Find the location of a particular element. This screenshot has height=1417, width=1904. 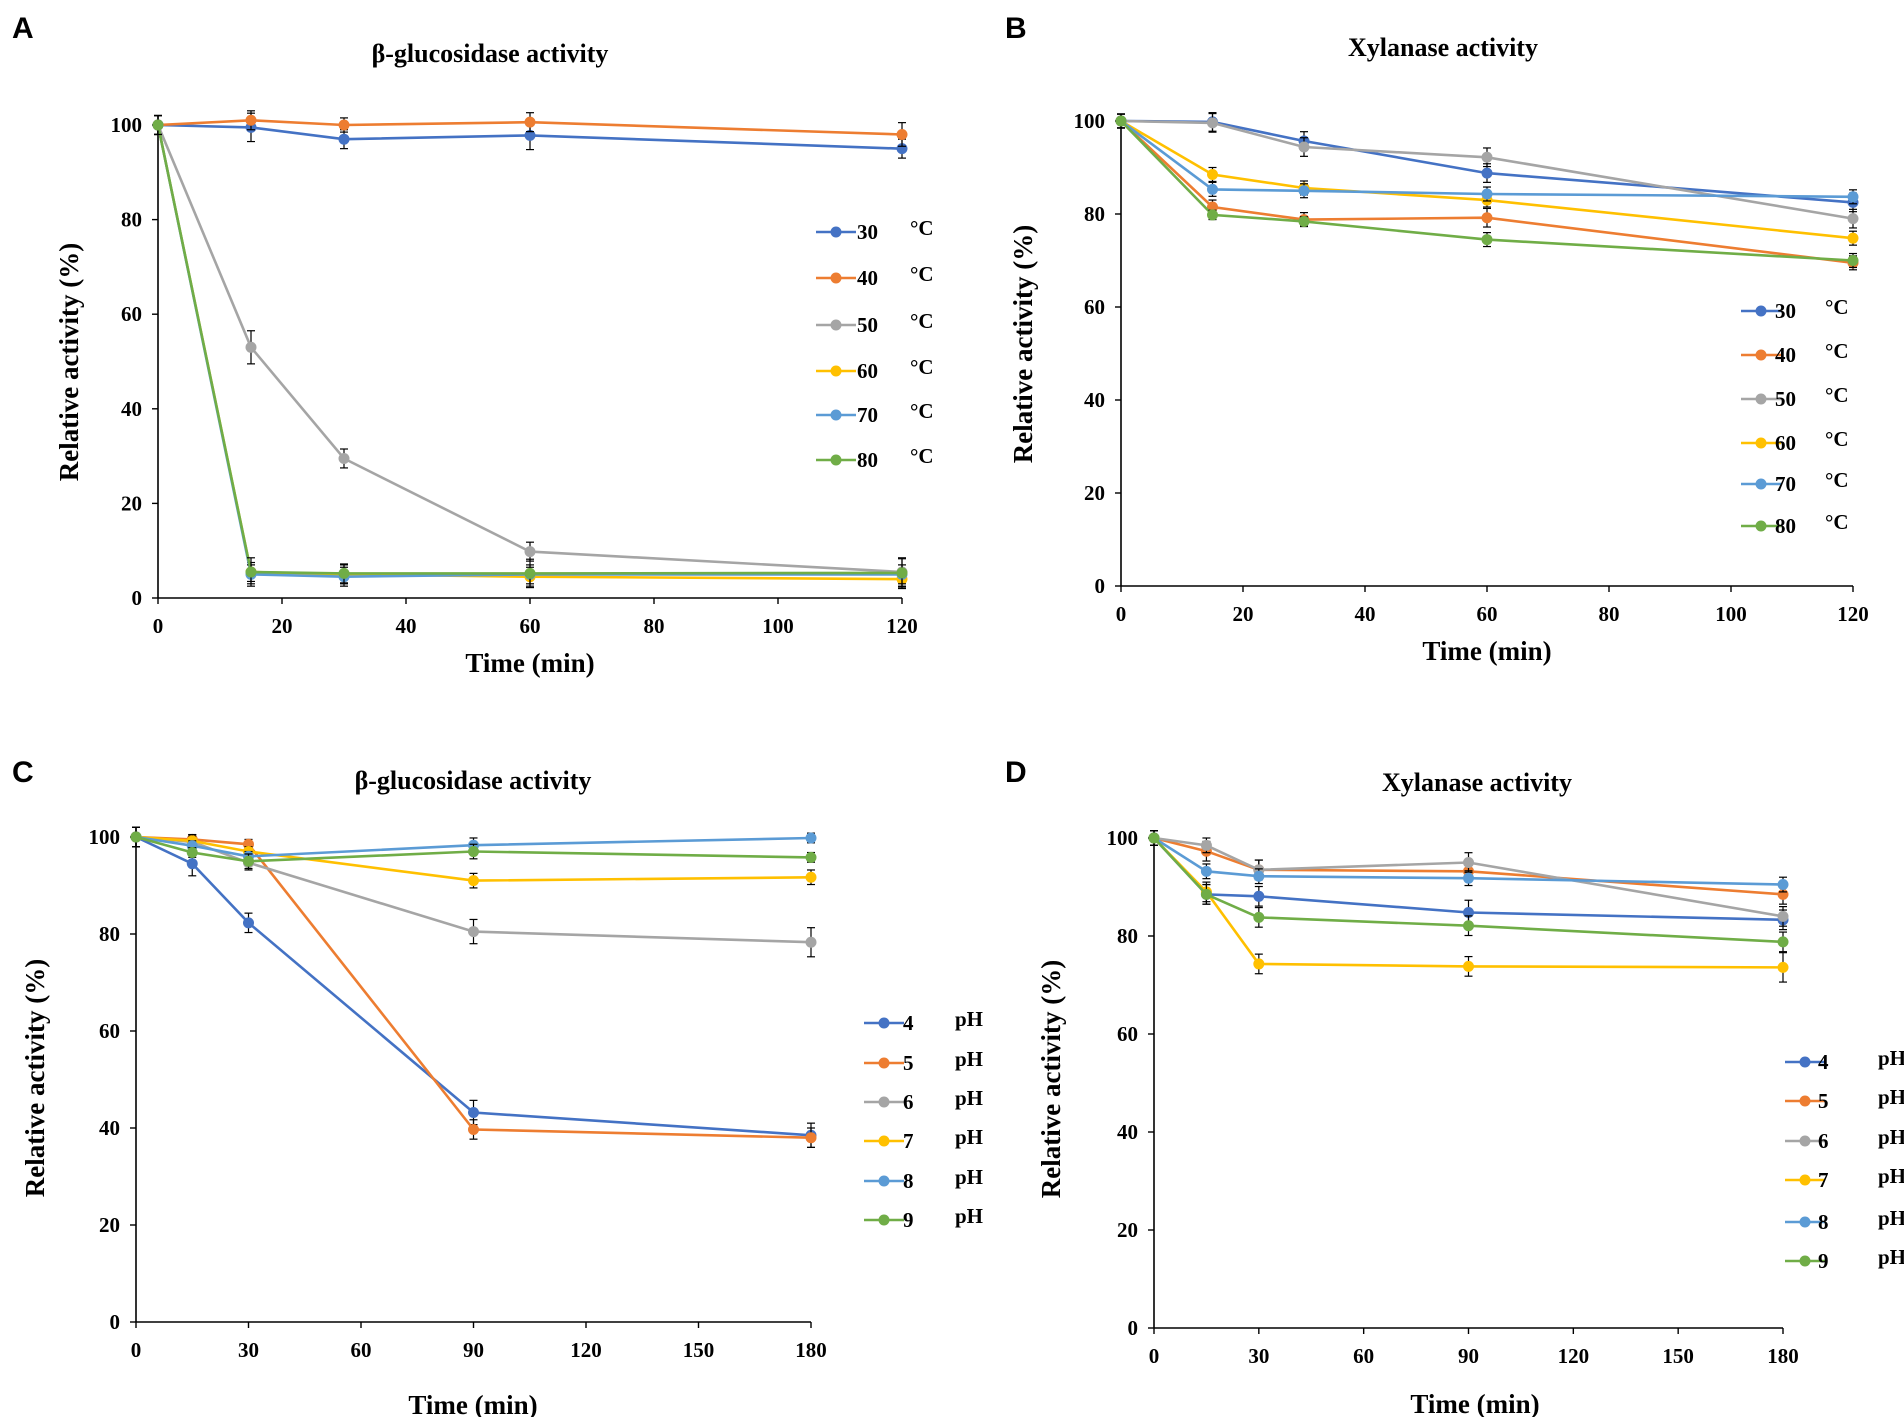

legend-label: 5 is located at coordinates (1823, 1101).